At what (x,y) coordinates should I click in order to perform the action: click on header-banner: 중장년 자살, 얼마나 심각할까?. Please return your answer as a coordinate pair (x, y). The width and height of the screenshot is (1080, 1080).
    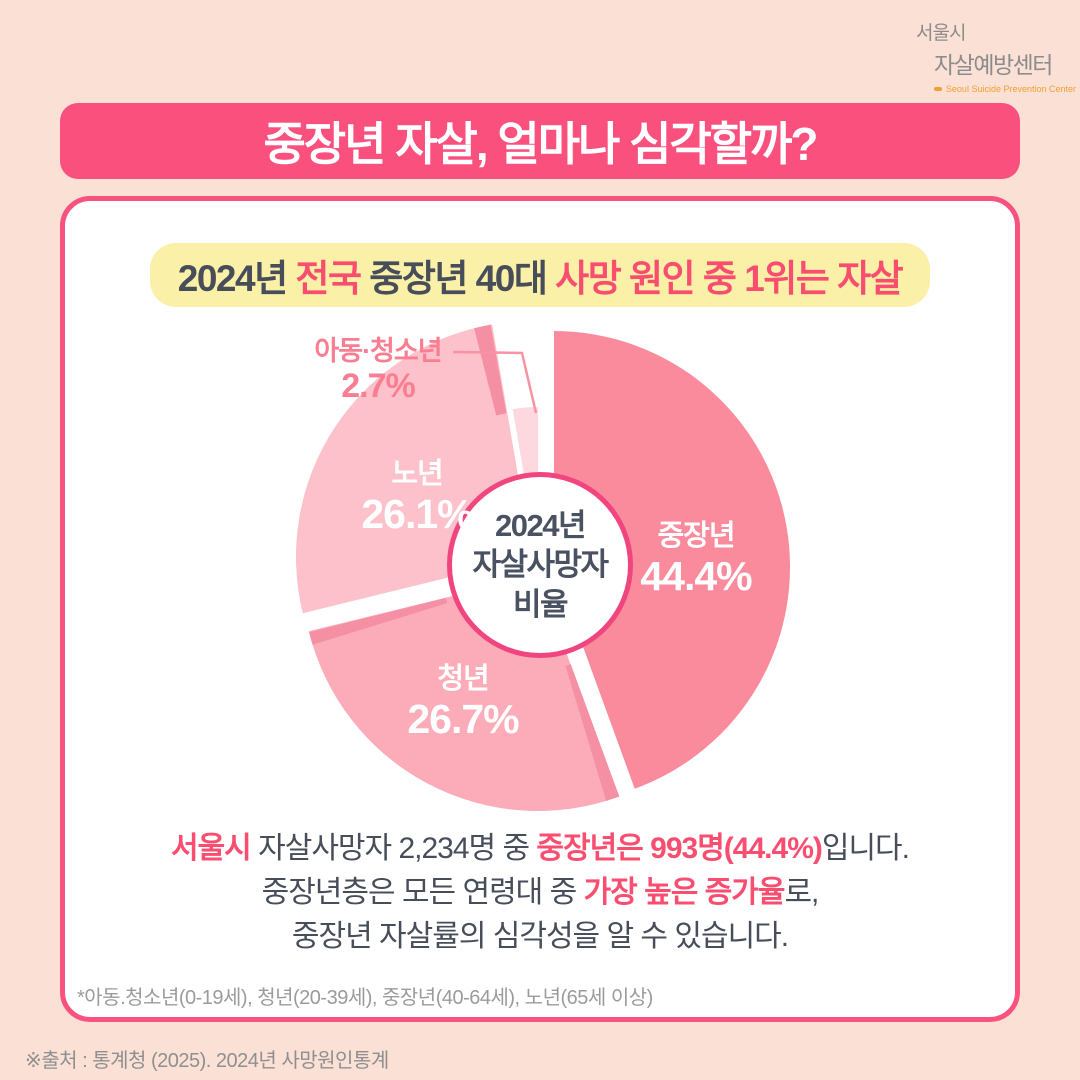
    Looking at the image, I should click on (540, 141).